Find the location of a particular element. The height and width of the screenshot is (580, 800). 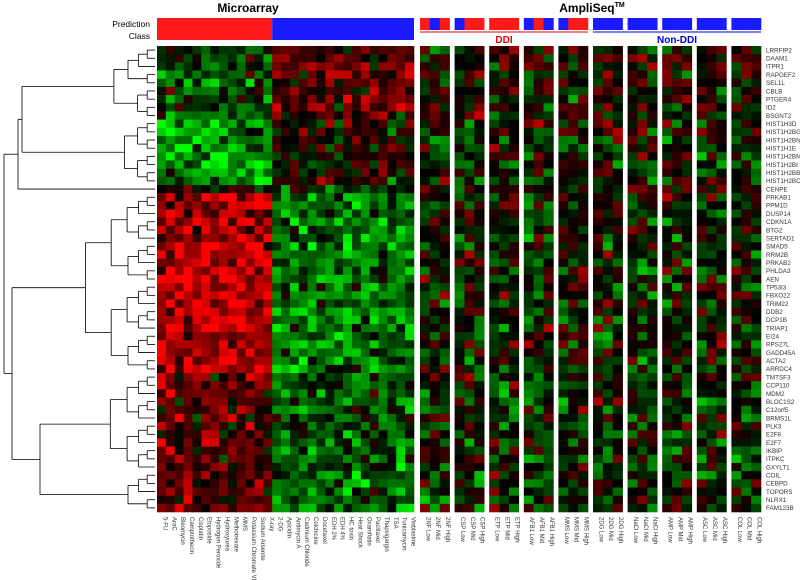

gene-label: E2F8 is located at coordinates (774, 435).